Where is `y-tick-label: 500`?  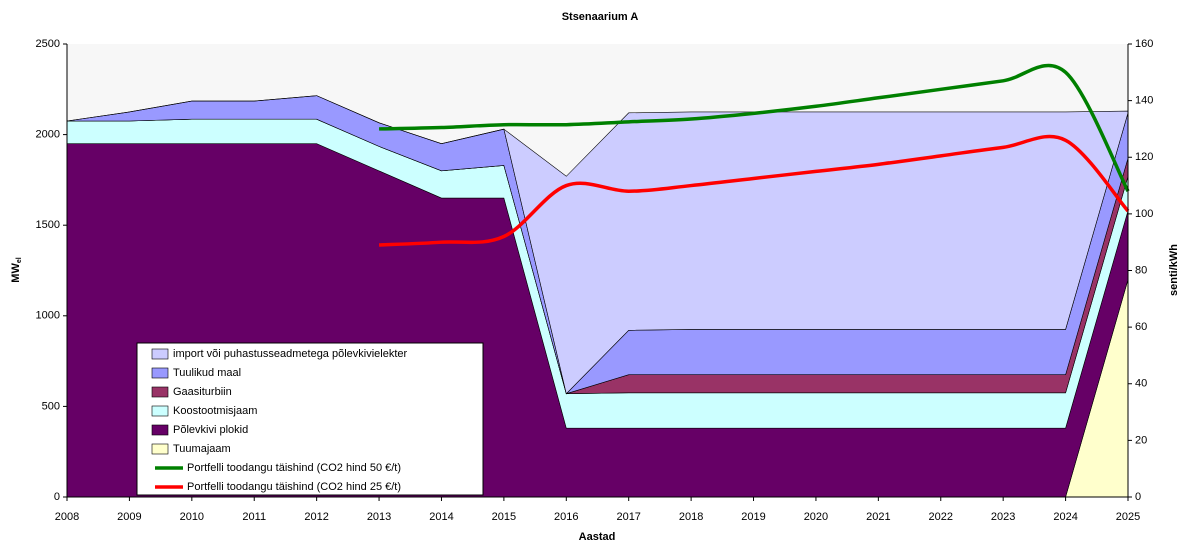
y-tick-label: 500 is located at coordinates (51, 406).